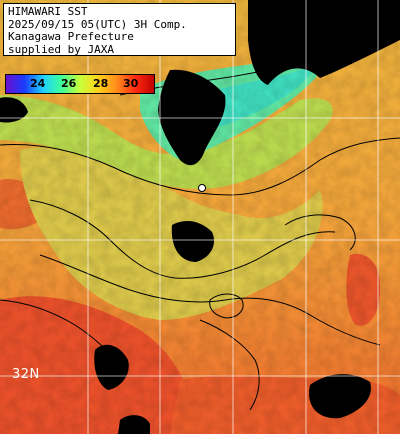  Describe the element at coordinates (69, 83) in the screenshot. I see `color-scale-tick: 26` at that location.